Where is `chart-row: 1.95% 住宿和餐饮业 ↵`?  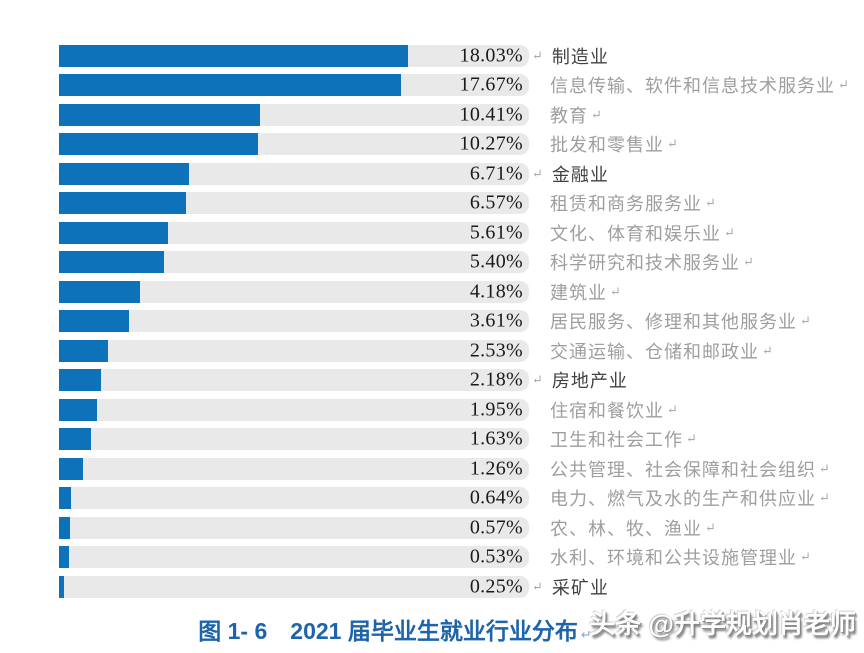 chart-row: 1.95% 住宿和餐饮业 ↵ is located at coordinates (454, 410).